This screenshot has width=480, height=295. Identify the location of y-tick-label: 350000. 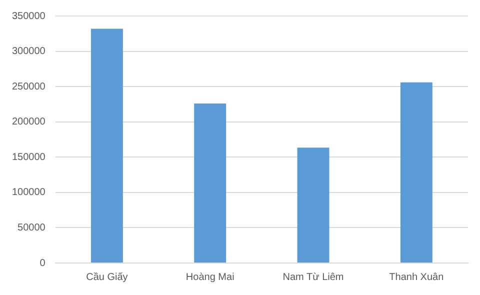
(29, 16).